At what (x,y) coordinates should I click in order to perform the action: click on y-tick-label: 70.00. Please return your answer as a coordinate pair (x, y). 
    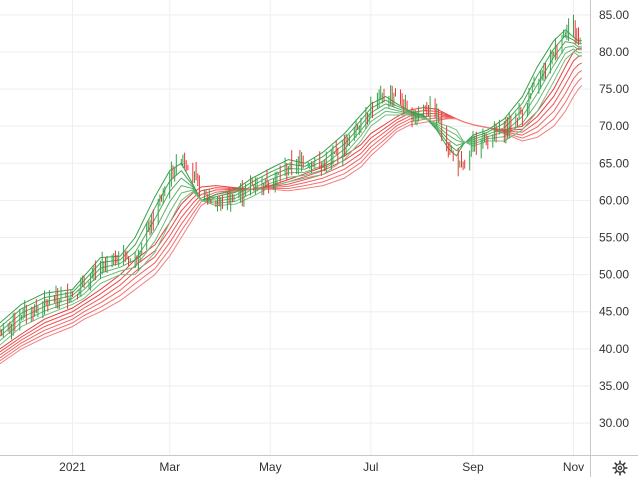
    Looking at the image, I should click on (614, 126).